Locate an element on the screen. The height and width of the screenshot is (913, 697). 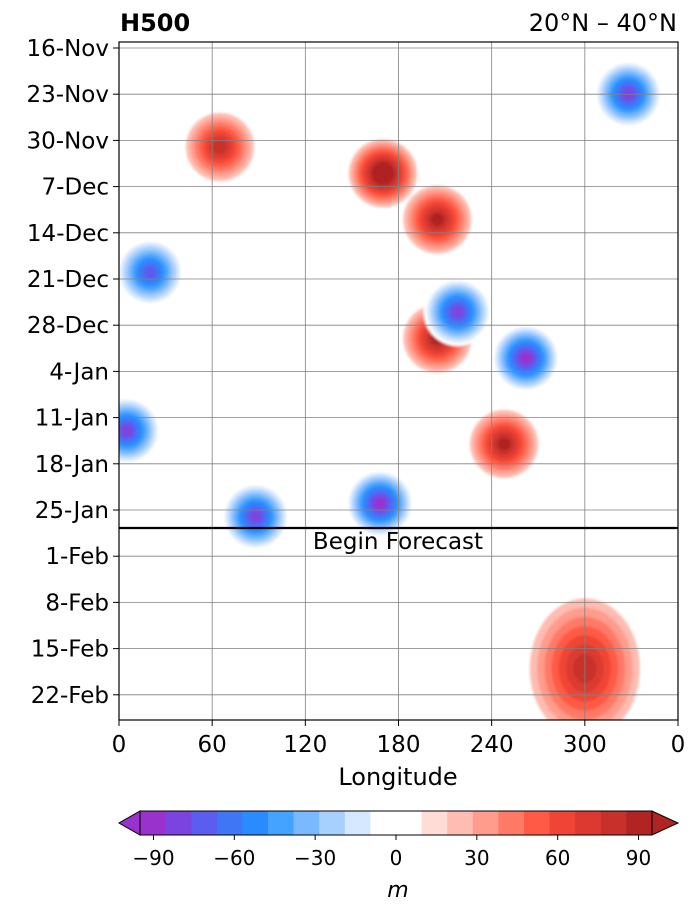
colorbar-tick-label: −90 is located at coordinates (153, 858).